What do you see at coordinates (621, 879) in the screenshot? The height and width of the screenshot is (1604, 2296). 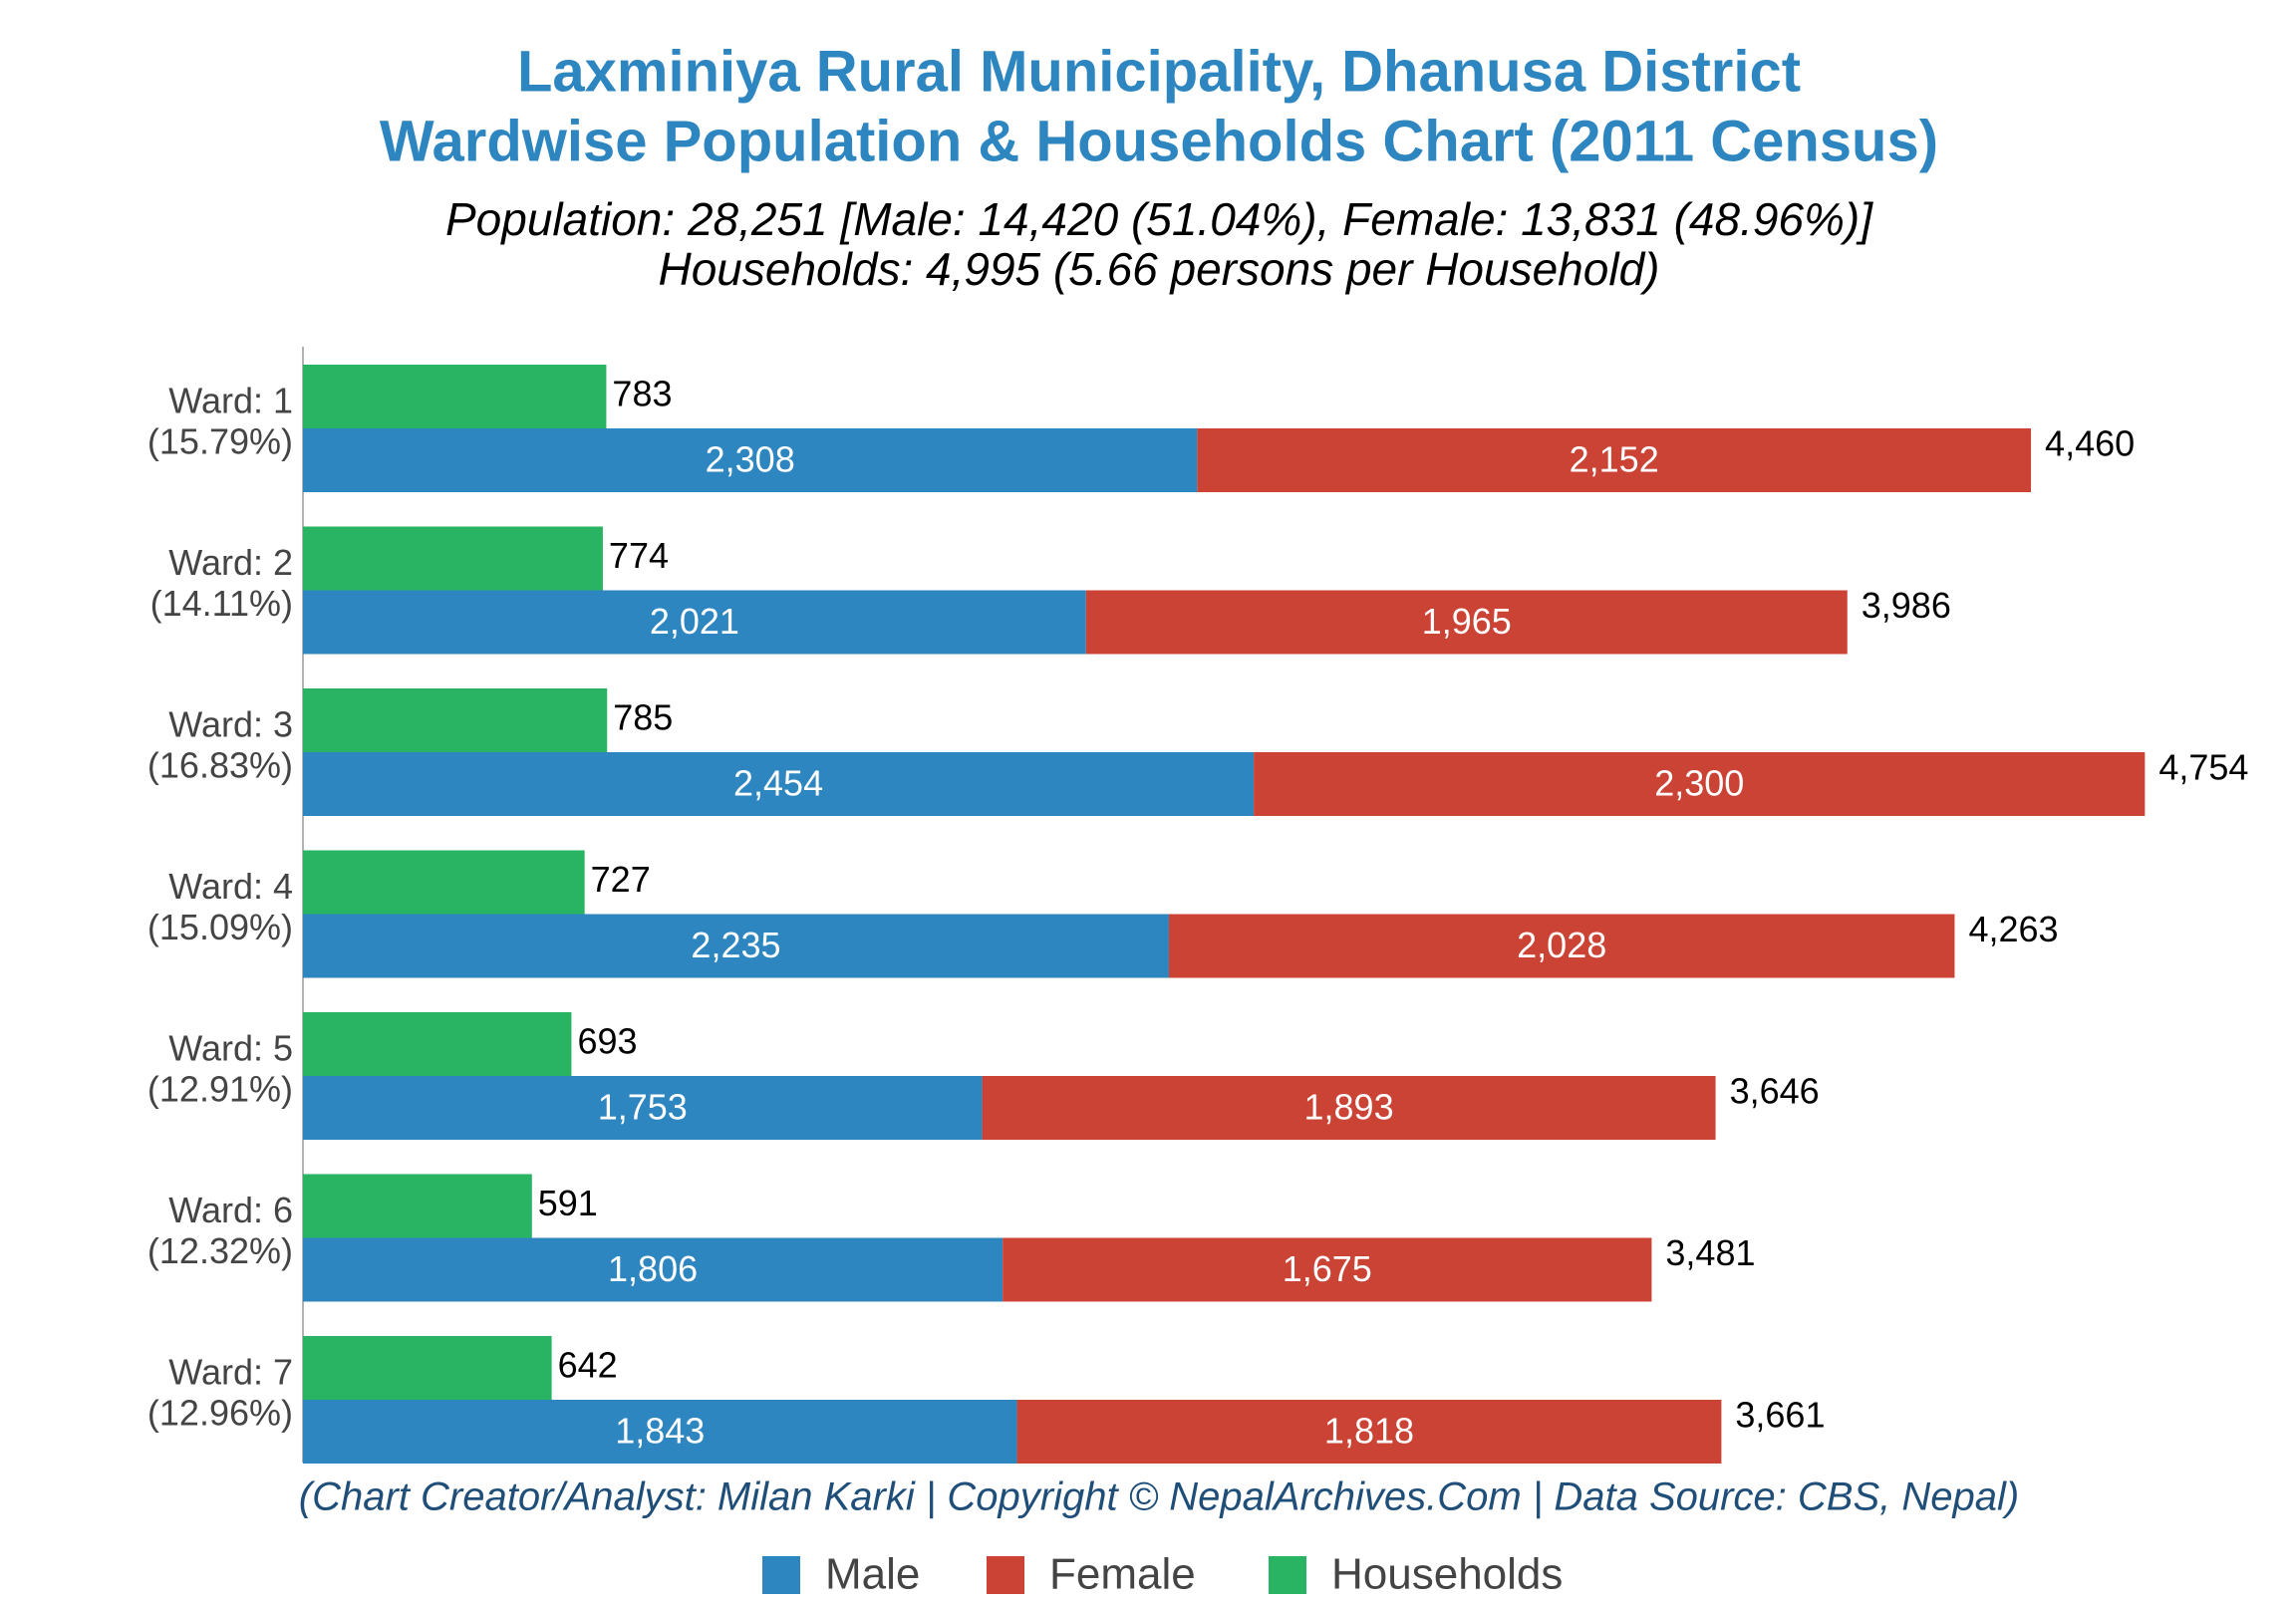 I see `value-label: 727` at bounding box center [621, 879].